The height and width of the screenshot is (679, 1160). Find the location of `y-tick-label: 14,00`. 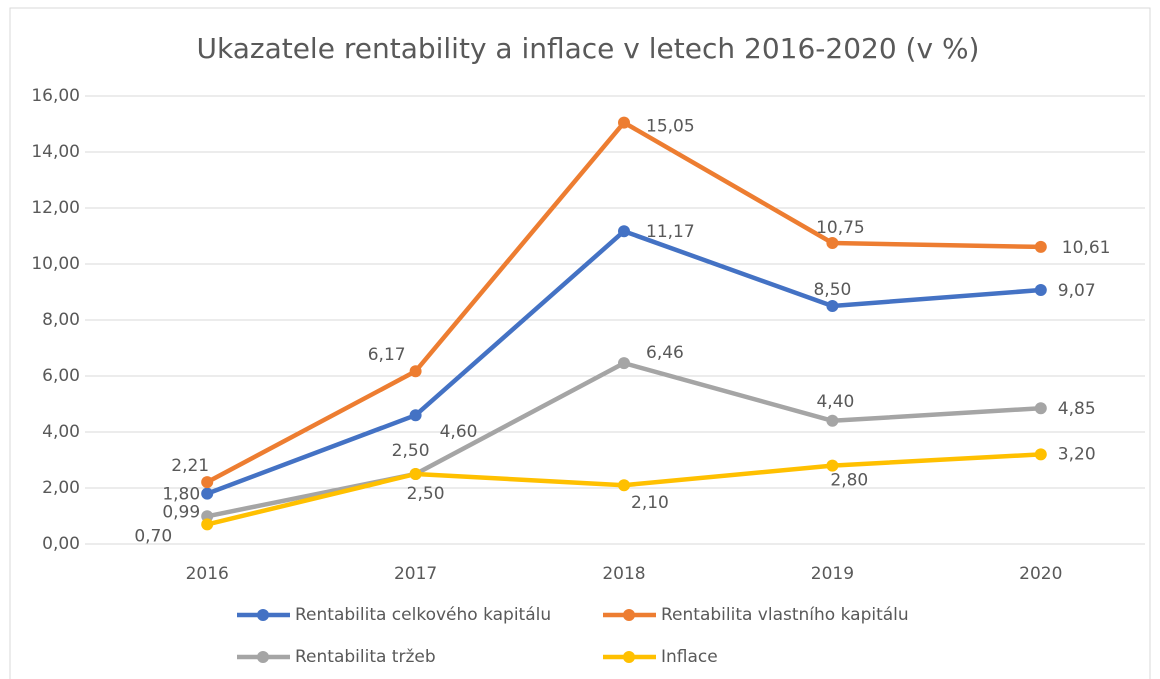

y-tick-label: 14,00 is located at coordinates (55, 152).